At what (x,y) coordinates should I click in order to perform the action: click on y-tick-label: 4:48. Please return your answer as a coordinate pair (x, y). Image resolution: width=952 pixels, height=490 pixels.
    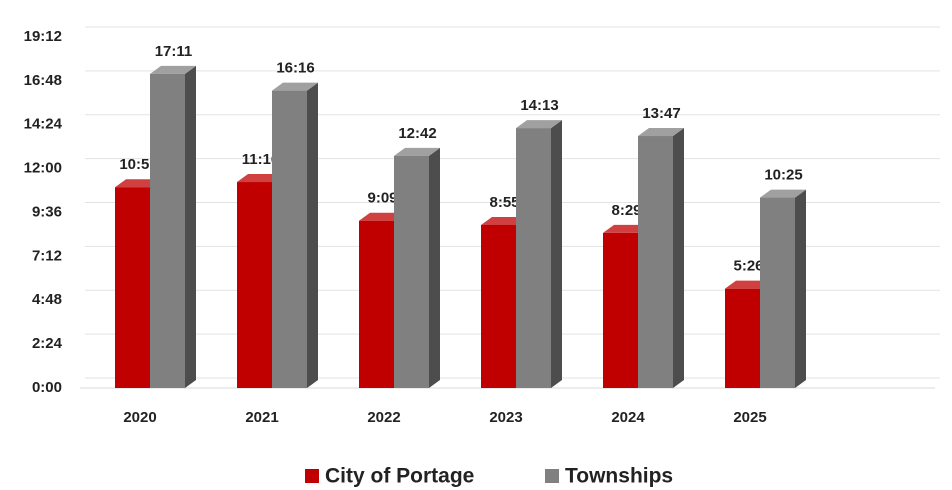
    Looking at the image, I should click on (47, 299).